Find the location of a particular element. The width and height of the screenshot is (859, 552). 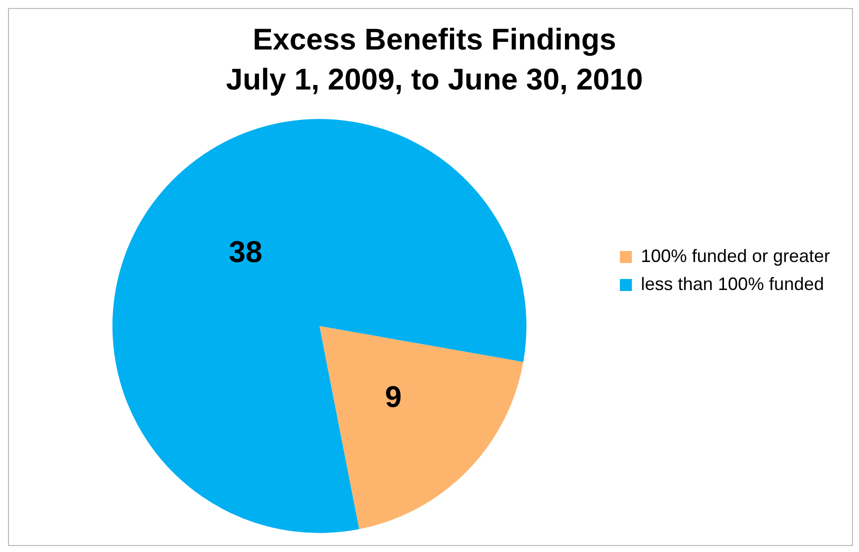

legend-label: less than 100% funded is located at coordinates (732, 284).